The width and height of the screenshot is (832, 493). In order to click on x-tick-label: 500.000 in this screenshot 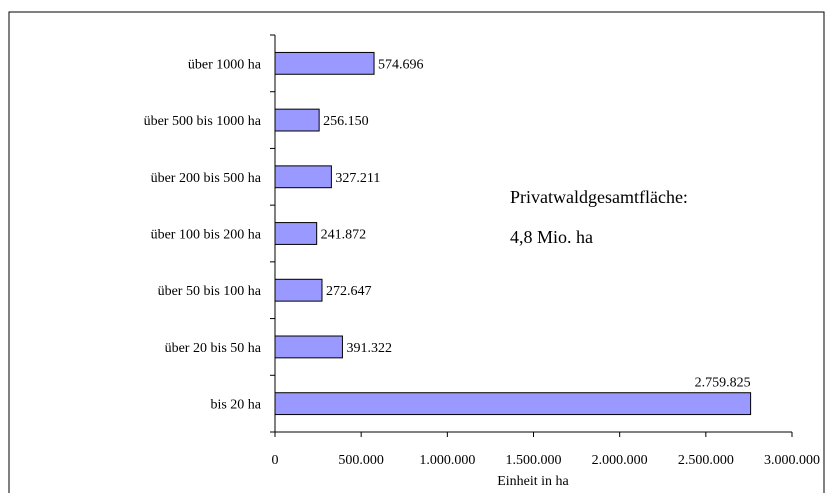, I will do `click(361, 460)`.